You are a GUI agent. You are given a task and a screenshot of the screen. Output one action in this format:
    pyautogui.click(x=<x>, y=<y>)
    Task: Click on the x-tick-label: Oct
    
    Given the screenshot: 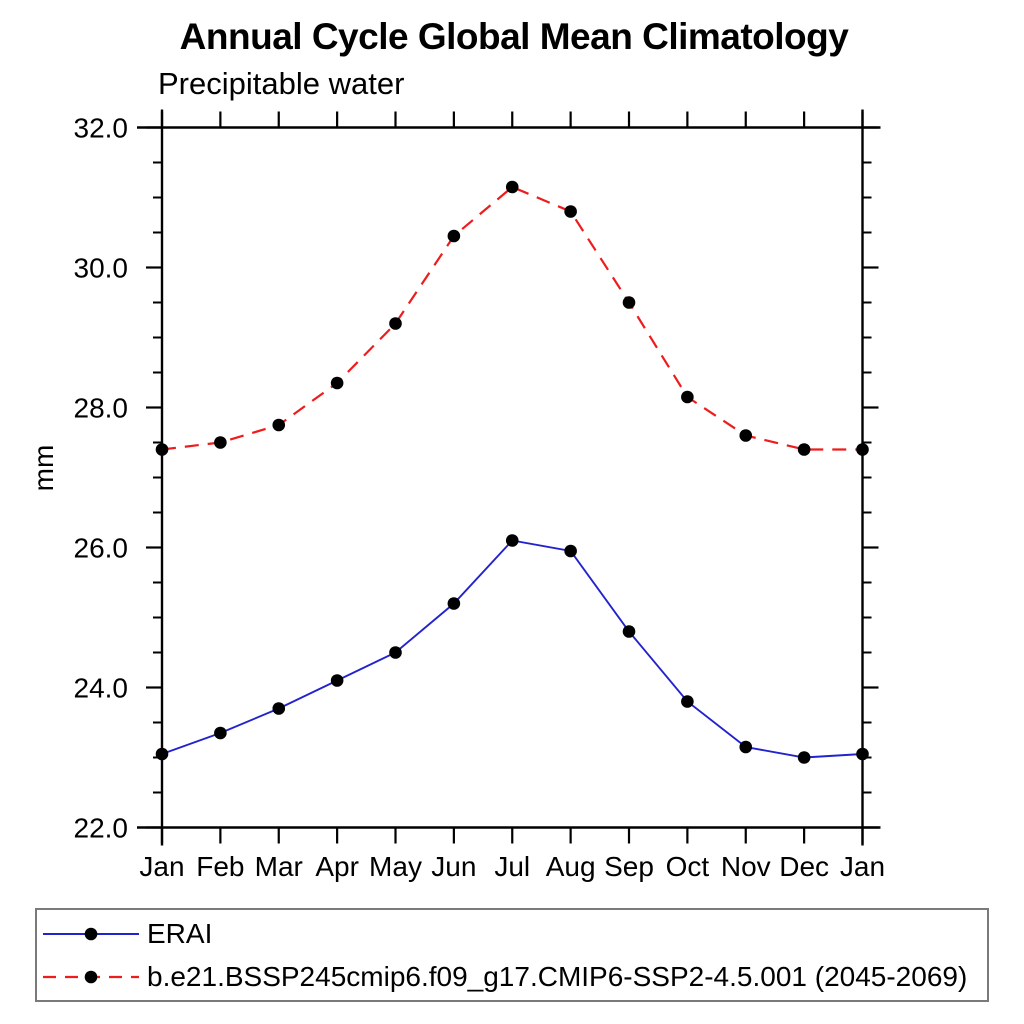 What is the action you would take?
    pyautogui.click(x=688, y=866)
    